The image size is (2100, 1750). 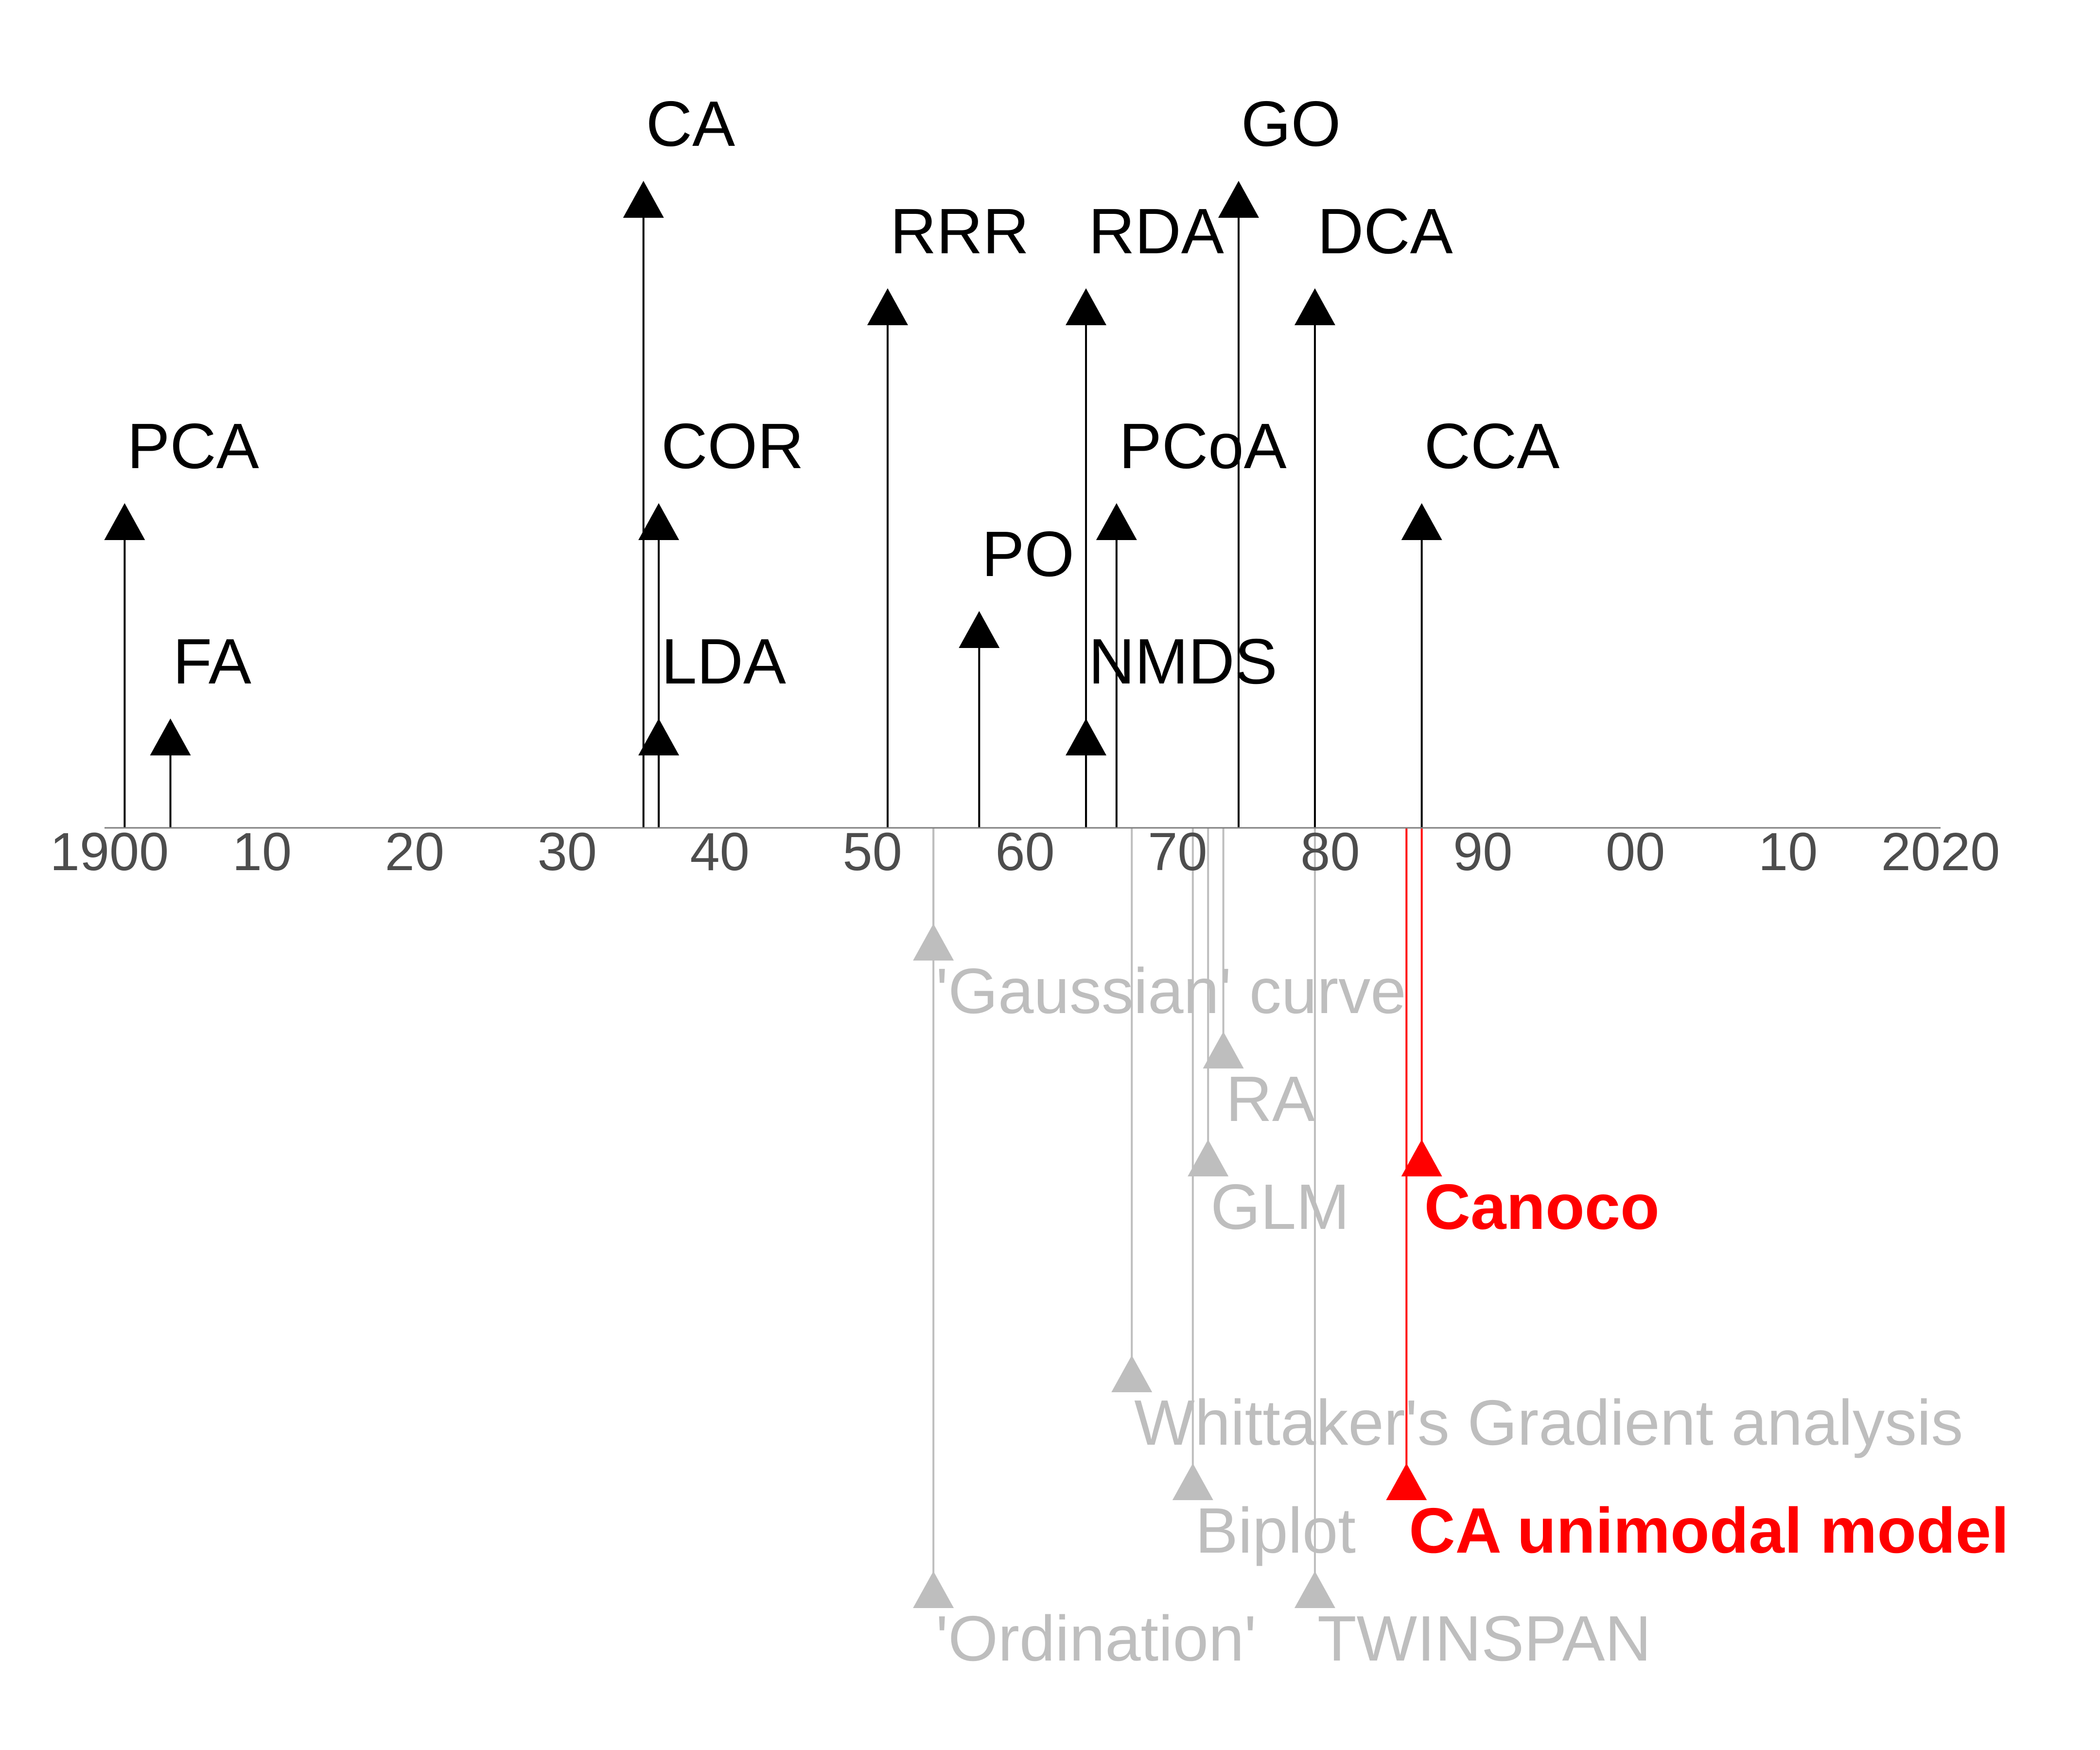 What do you see at coordinates (1314, 1589) in the screenshot?
I see `marker-context-twinspan` at bounding box center [1314, 1589].